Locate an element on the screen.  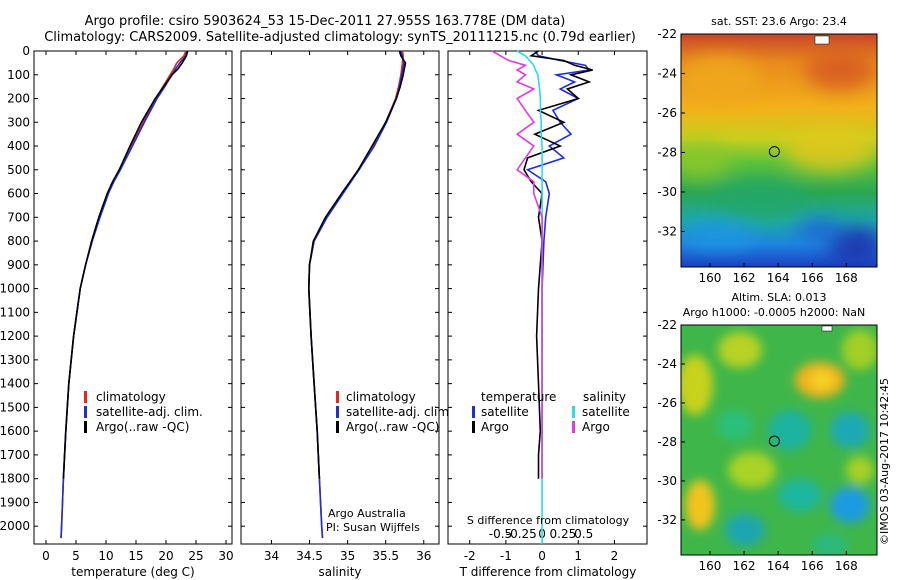
x-tick-label: 2 is located at coordinates (615, 556).